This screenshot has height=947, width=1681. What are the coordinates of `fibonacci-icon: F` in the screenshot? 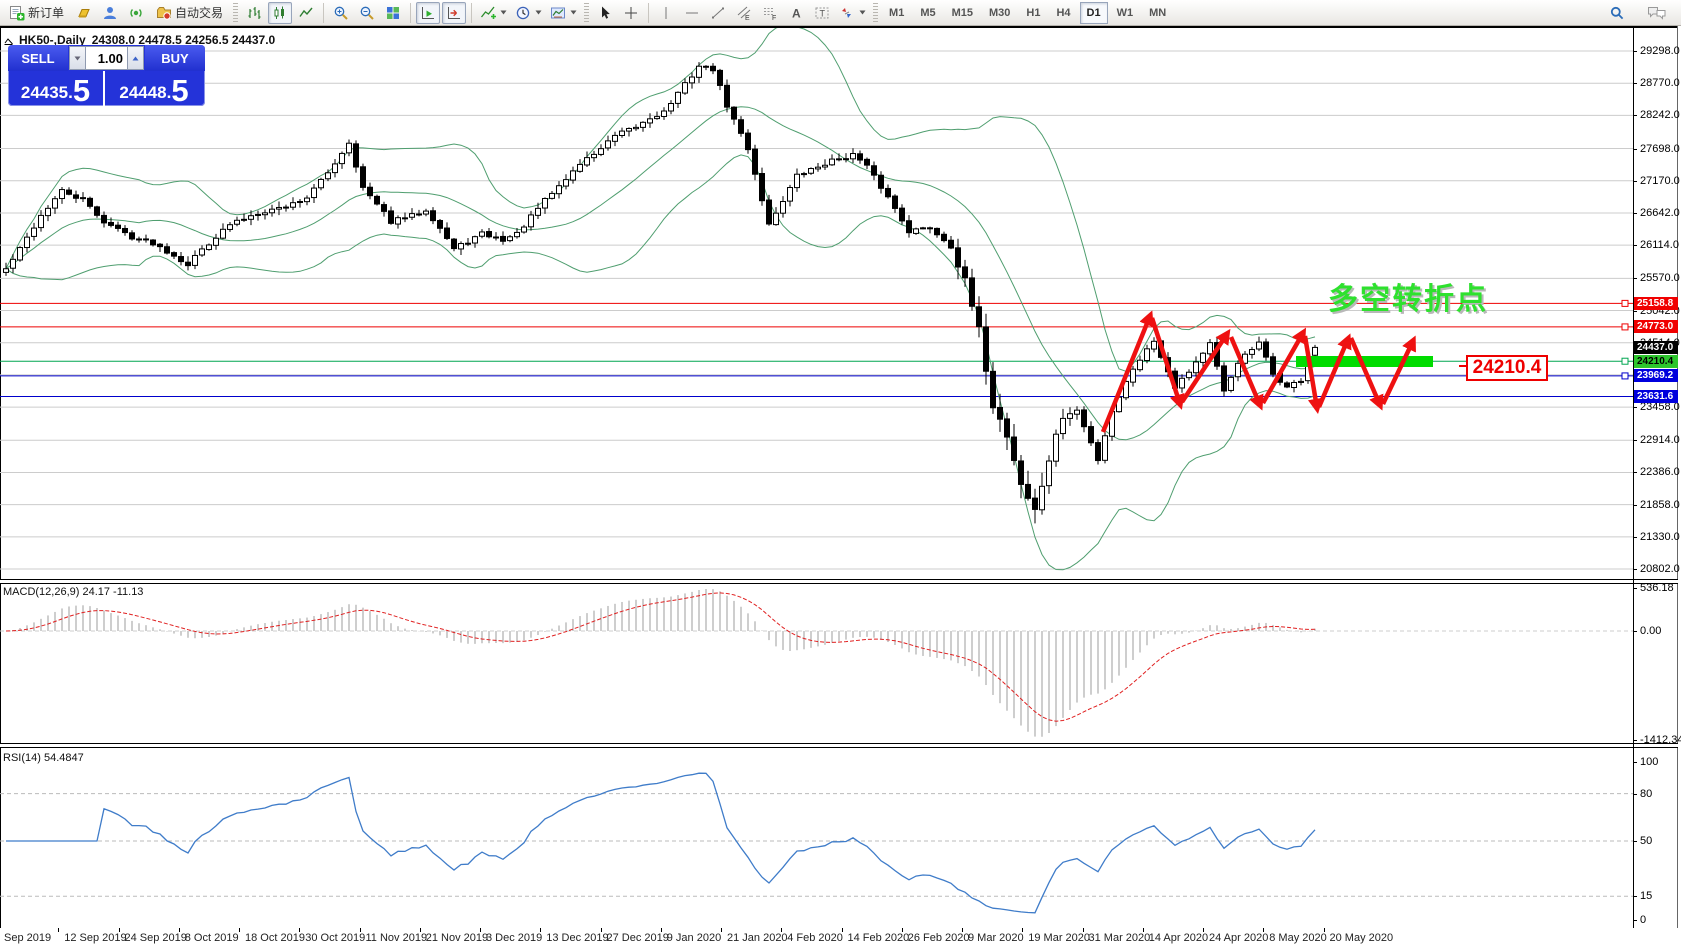 It's located at (770, 14).